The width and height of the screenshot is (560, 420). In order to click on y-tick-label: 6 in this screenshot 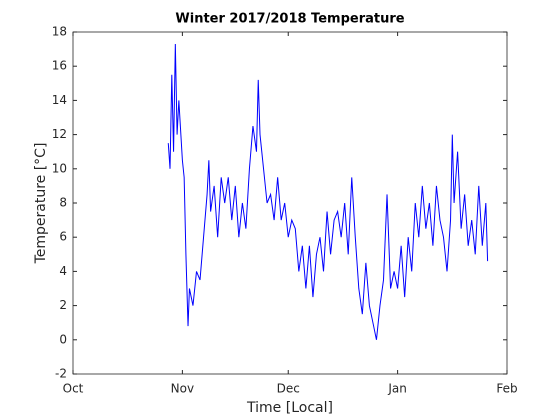, I will do `click(63, 237)`.